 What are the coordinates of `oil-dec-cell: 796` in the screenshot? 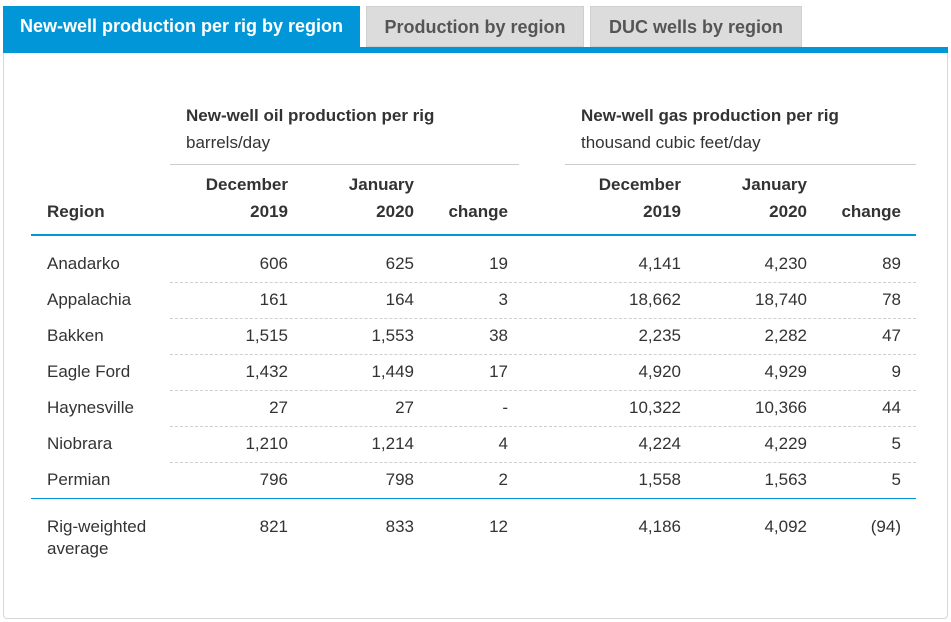 It's located at (273, 479).